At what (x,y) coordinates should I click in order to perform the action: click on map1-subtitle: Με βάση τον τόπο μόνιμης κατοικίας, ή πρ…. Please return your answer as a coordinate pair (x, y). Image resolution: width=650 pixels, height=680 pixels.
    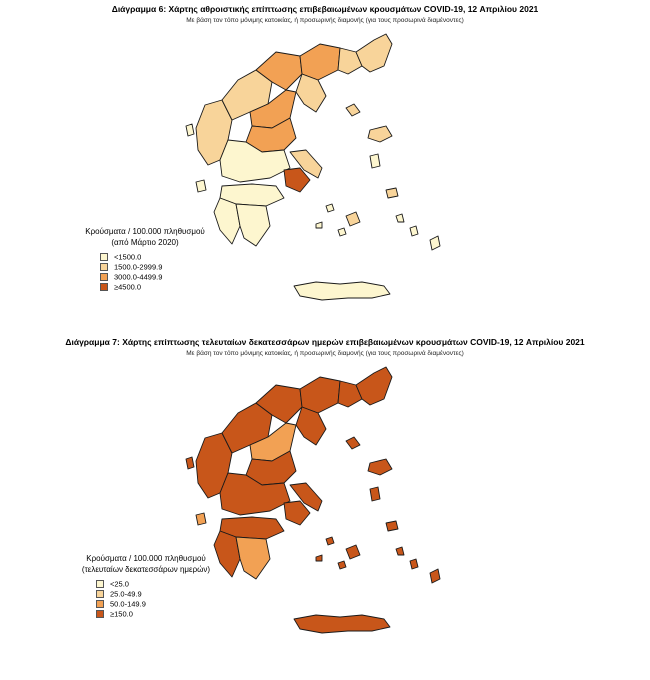
    Looking at the image, I should click on (325, 20).